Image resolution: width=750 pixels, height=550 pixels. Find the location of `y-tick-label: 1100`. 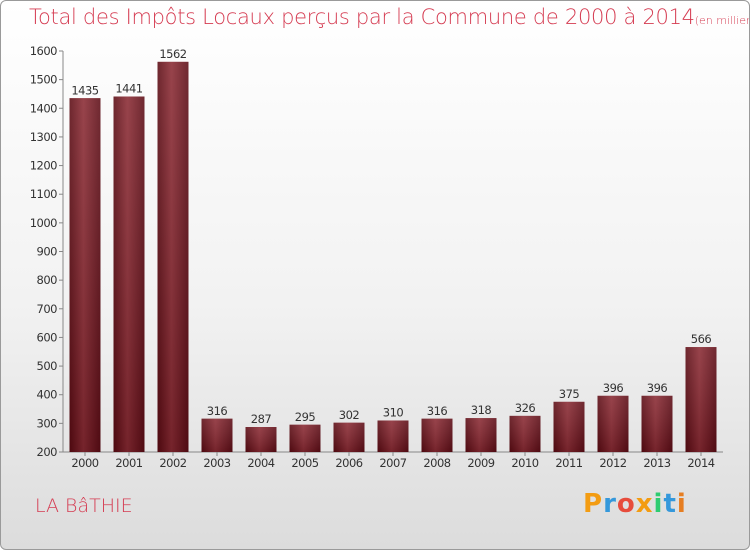

y-tick-label: 1100 is located at coordinates (43, 194).